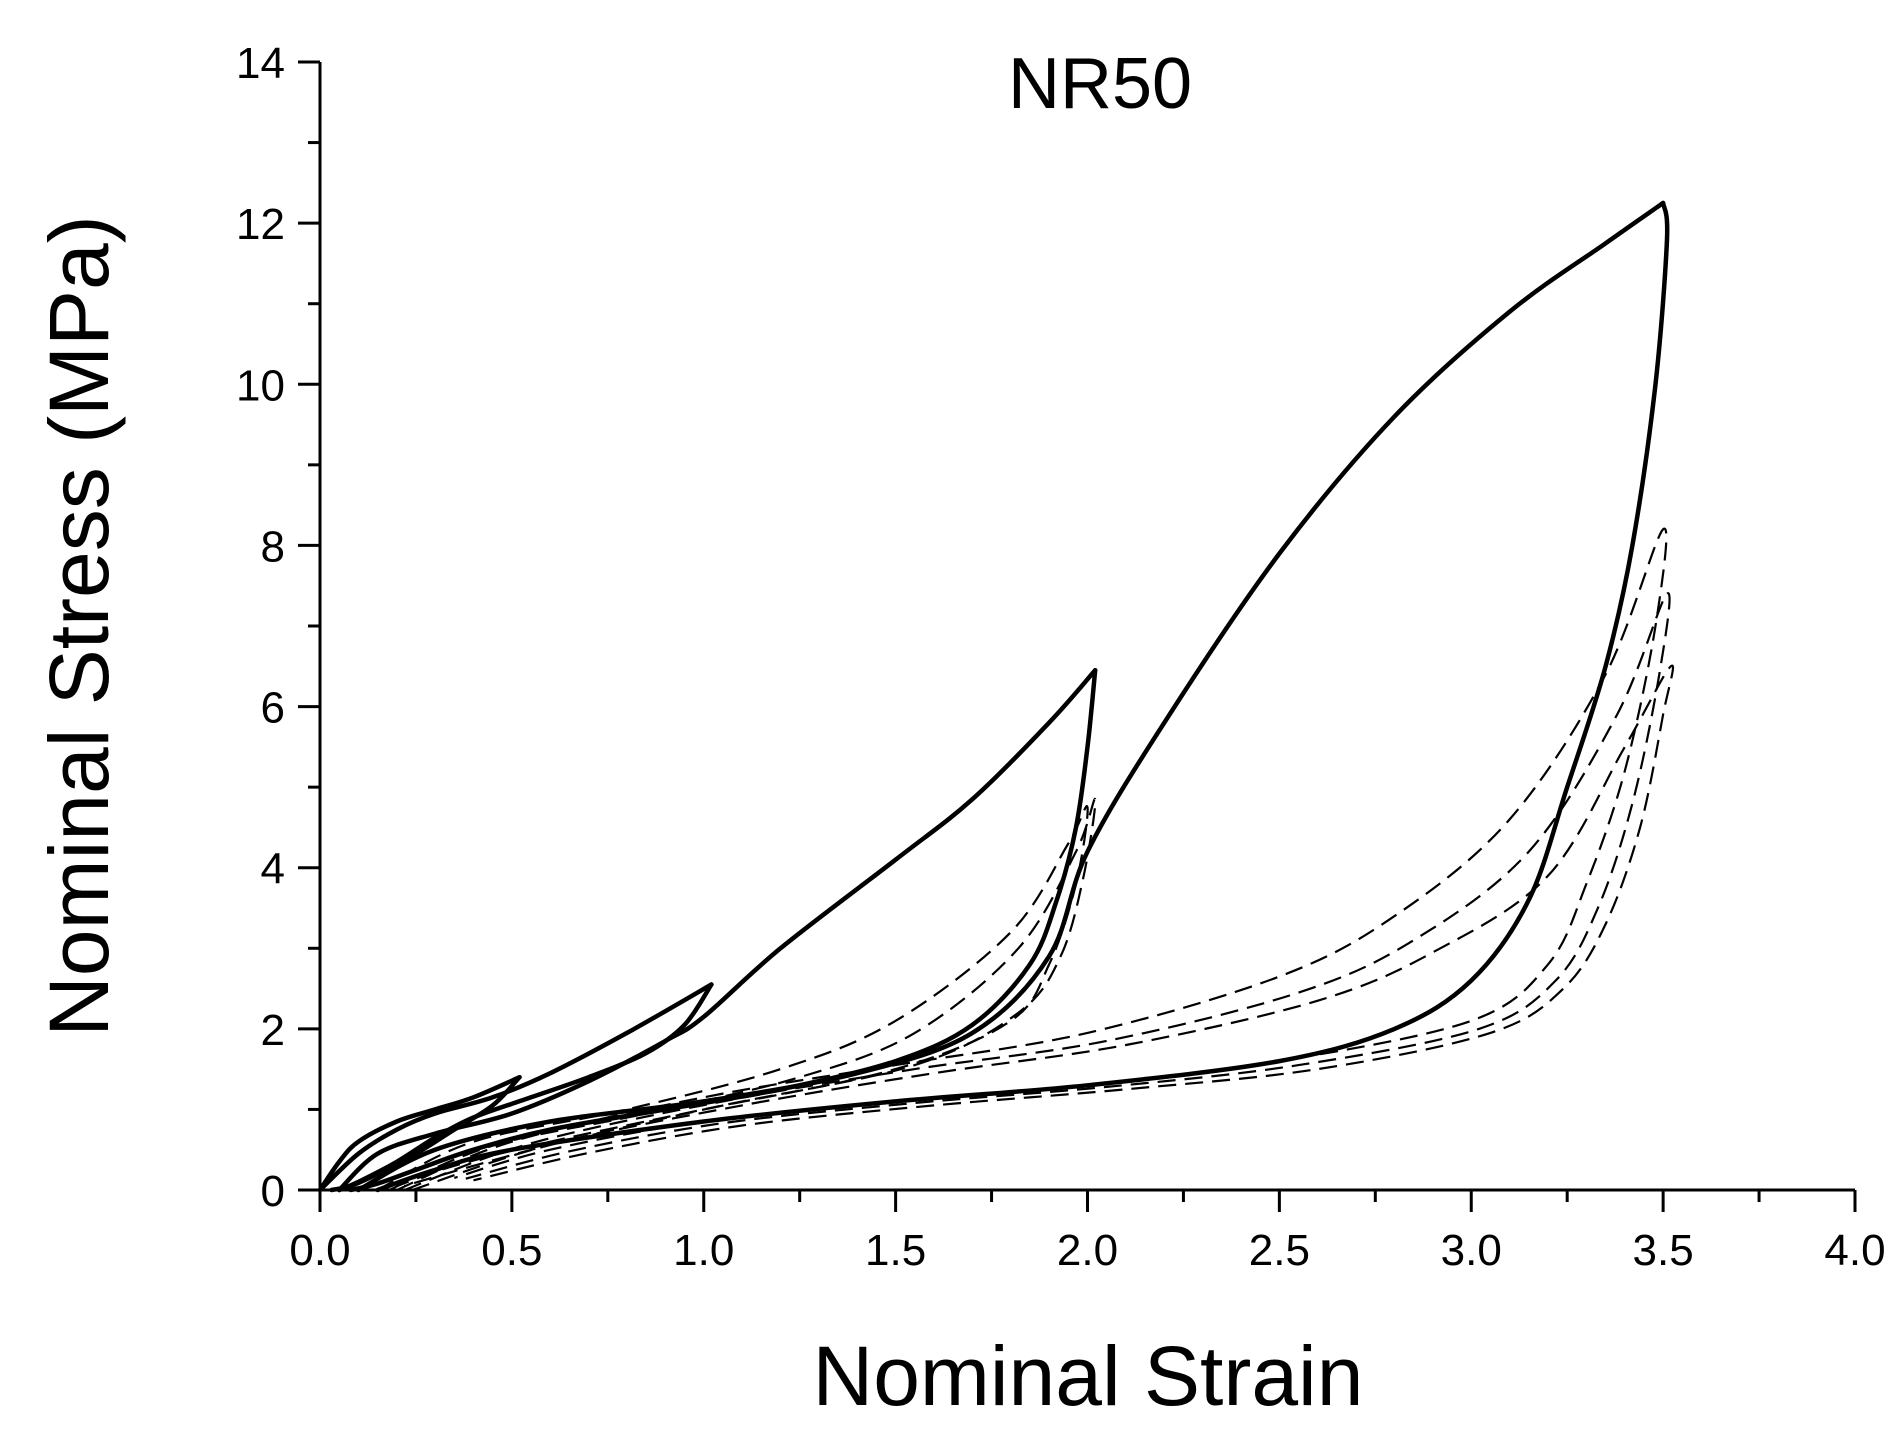  Describe the element at coordinates (260, 63) in the screenshot. I see `y-tick-label: 14` at that location.